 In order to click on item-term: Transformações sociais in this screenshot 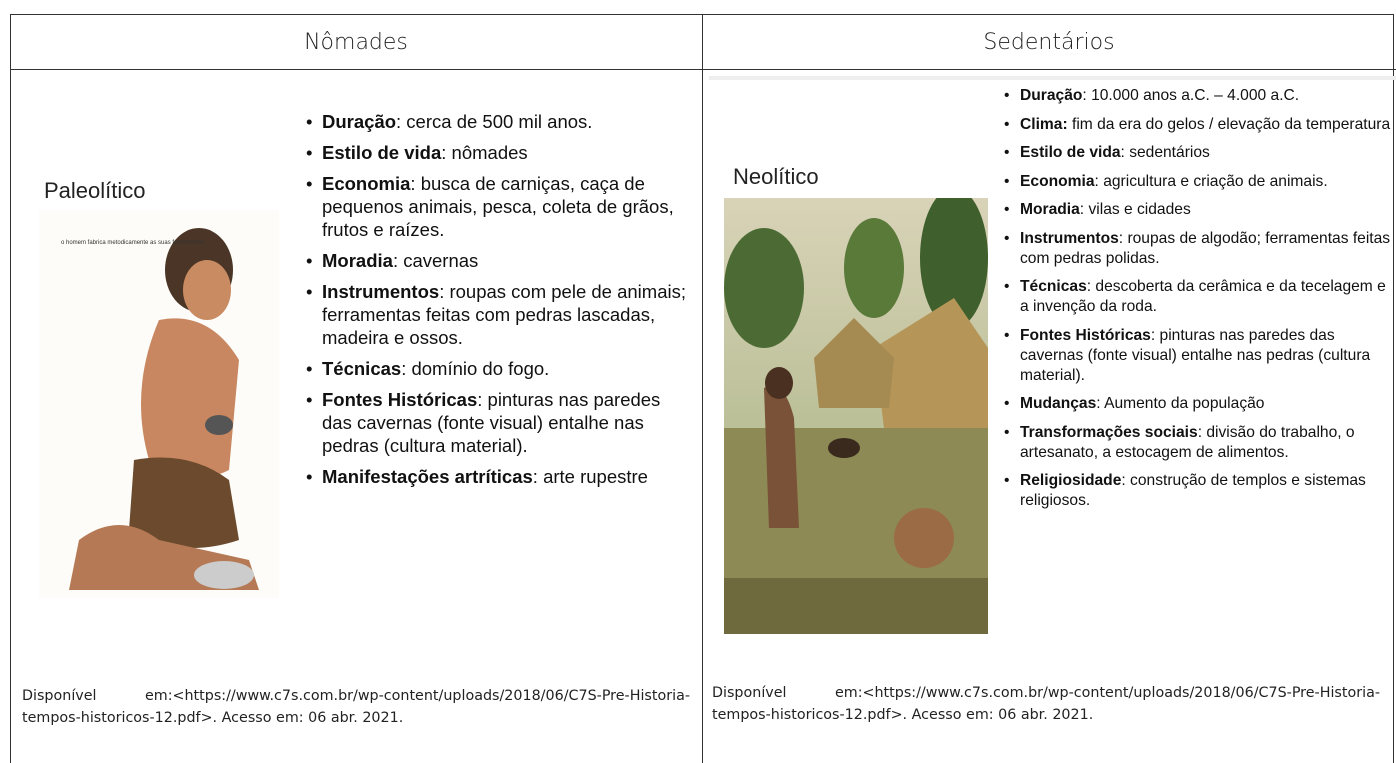, I will do `click(1109, 432)`.